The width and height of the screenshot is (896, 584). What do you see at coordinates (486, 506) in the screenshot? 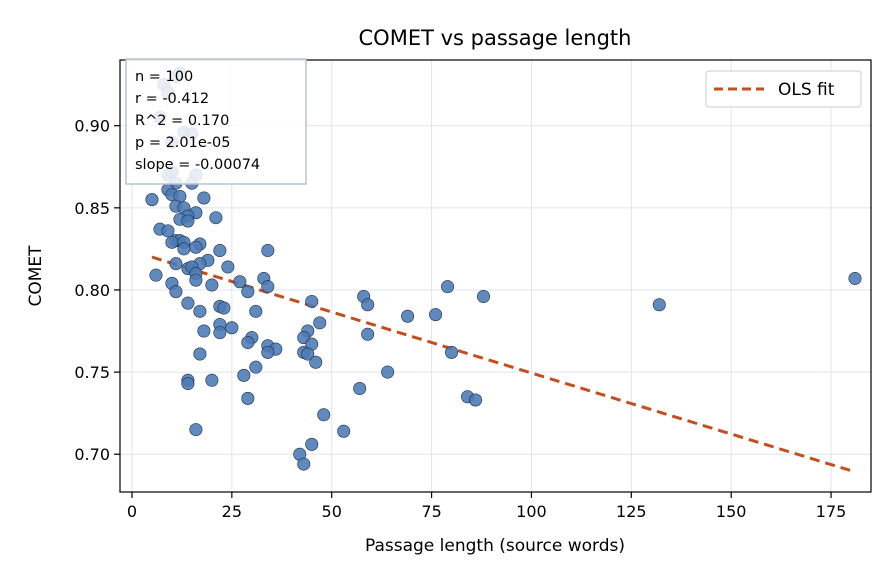
I see `x-axis-ticks: 0 25 50 75 100 125 150 175` at bounding box center [486, 506].